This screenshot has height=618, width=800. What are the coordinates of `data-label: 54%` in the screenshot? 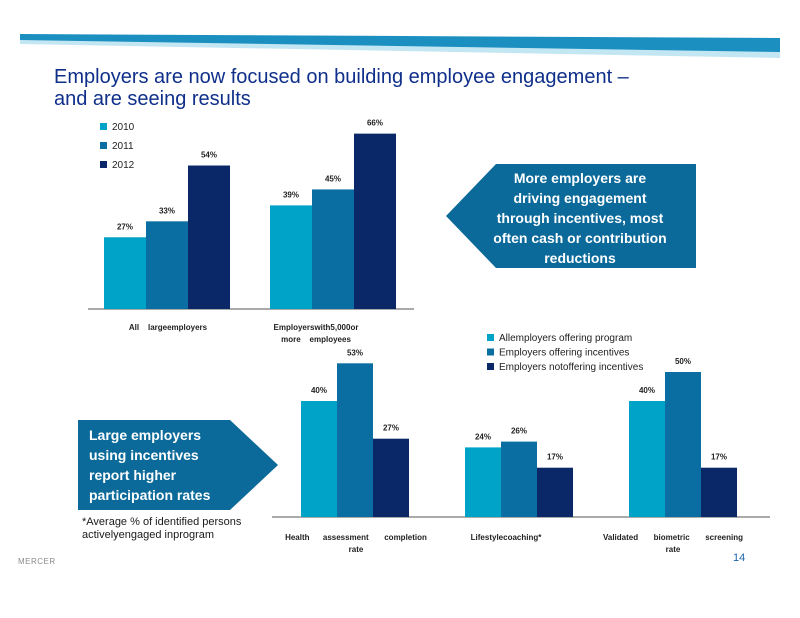 It's located at (209, 155).